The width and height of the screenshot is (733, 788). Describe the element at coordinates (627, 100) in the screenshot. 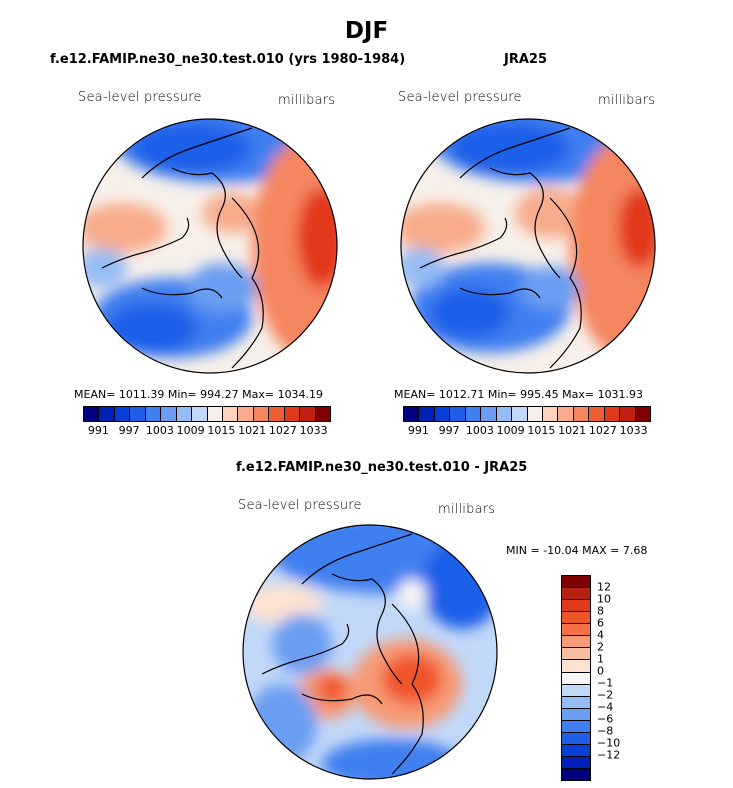

I see `panel2-unit-label: millibars` at that location.